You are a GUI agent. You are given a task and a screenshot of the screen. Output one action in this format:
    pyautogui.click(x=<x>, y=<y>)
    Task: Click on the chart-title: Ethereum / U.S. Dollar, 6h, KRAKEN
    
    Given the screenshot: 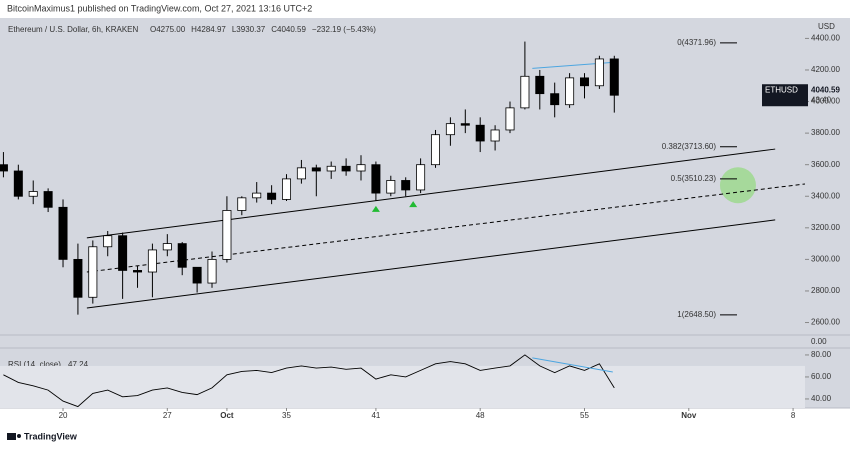 What is the action you would take?
    pyautogui.click(x=73, y=29)
    